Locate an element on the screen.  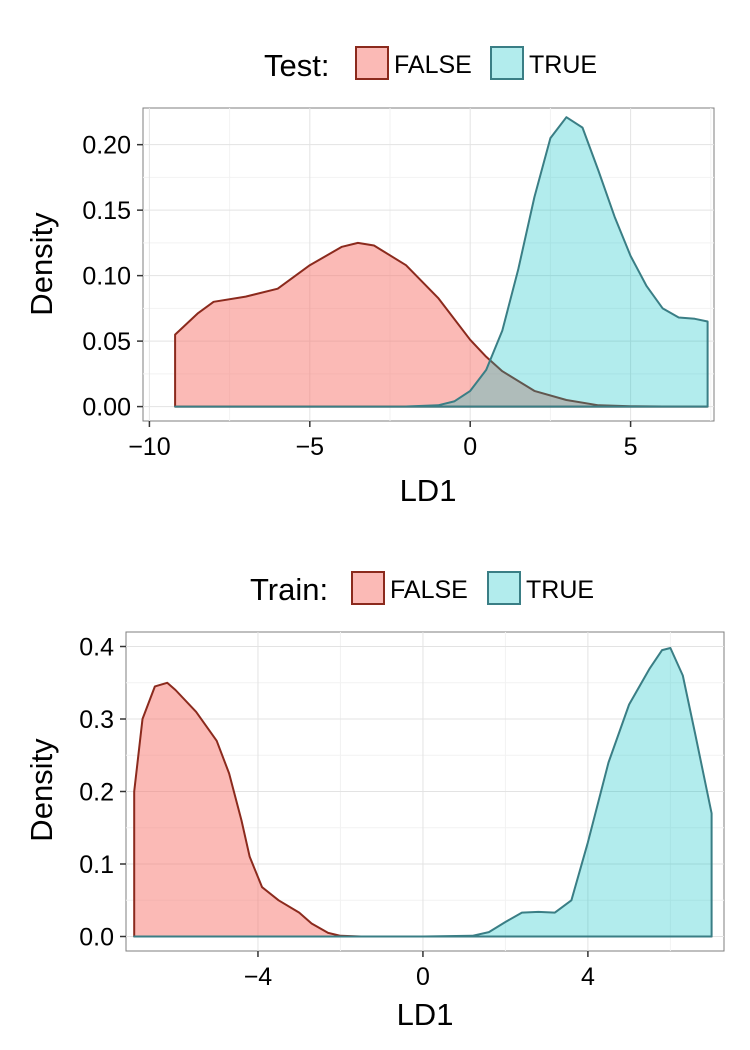
y-tick-label: 0.20 is located at coordinates (106, 146).